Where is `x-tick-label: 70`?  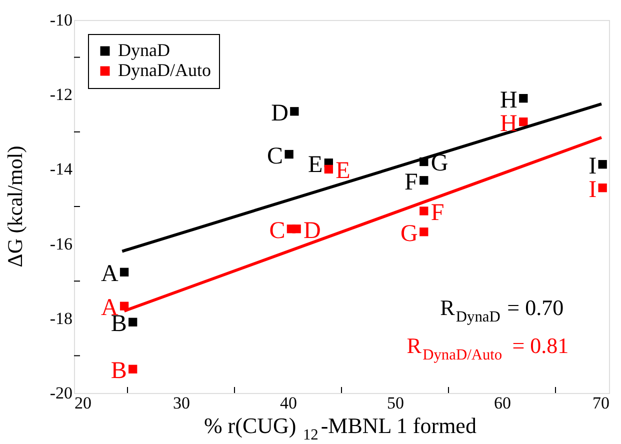 x-tick-label: 70 is located at coordinates (601, 403).